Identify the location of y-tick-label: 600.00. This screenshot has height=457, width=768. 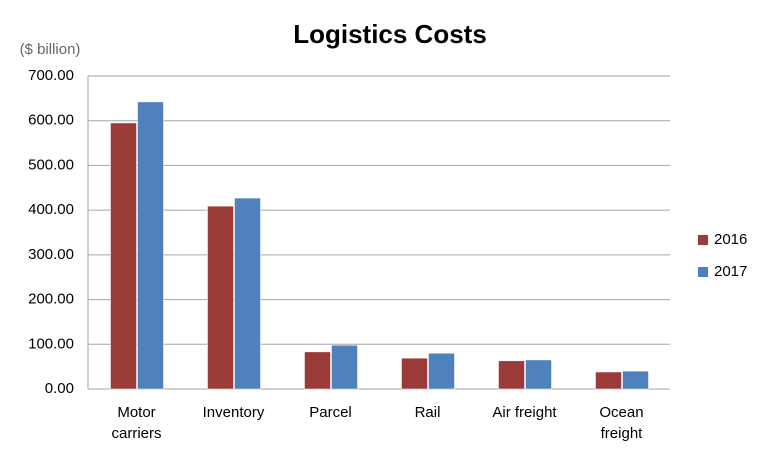
(51, 120).